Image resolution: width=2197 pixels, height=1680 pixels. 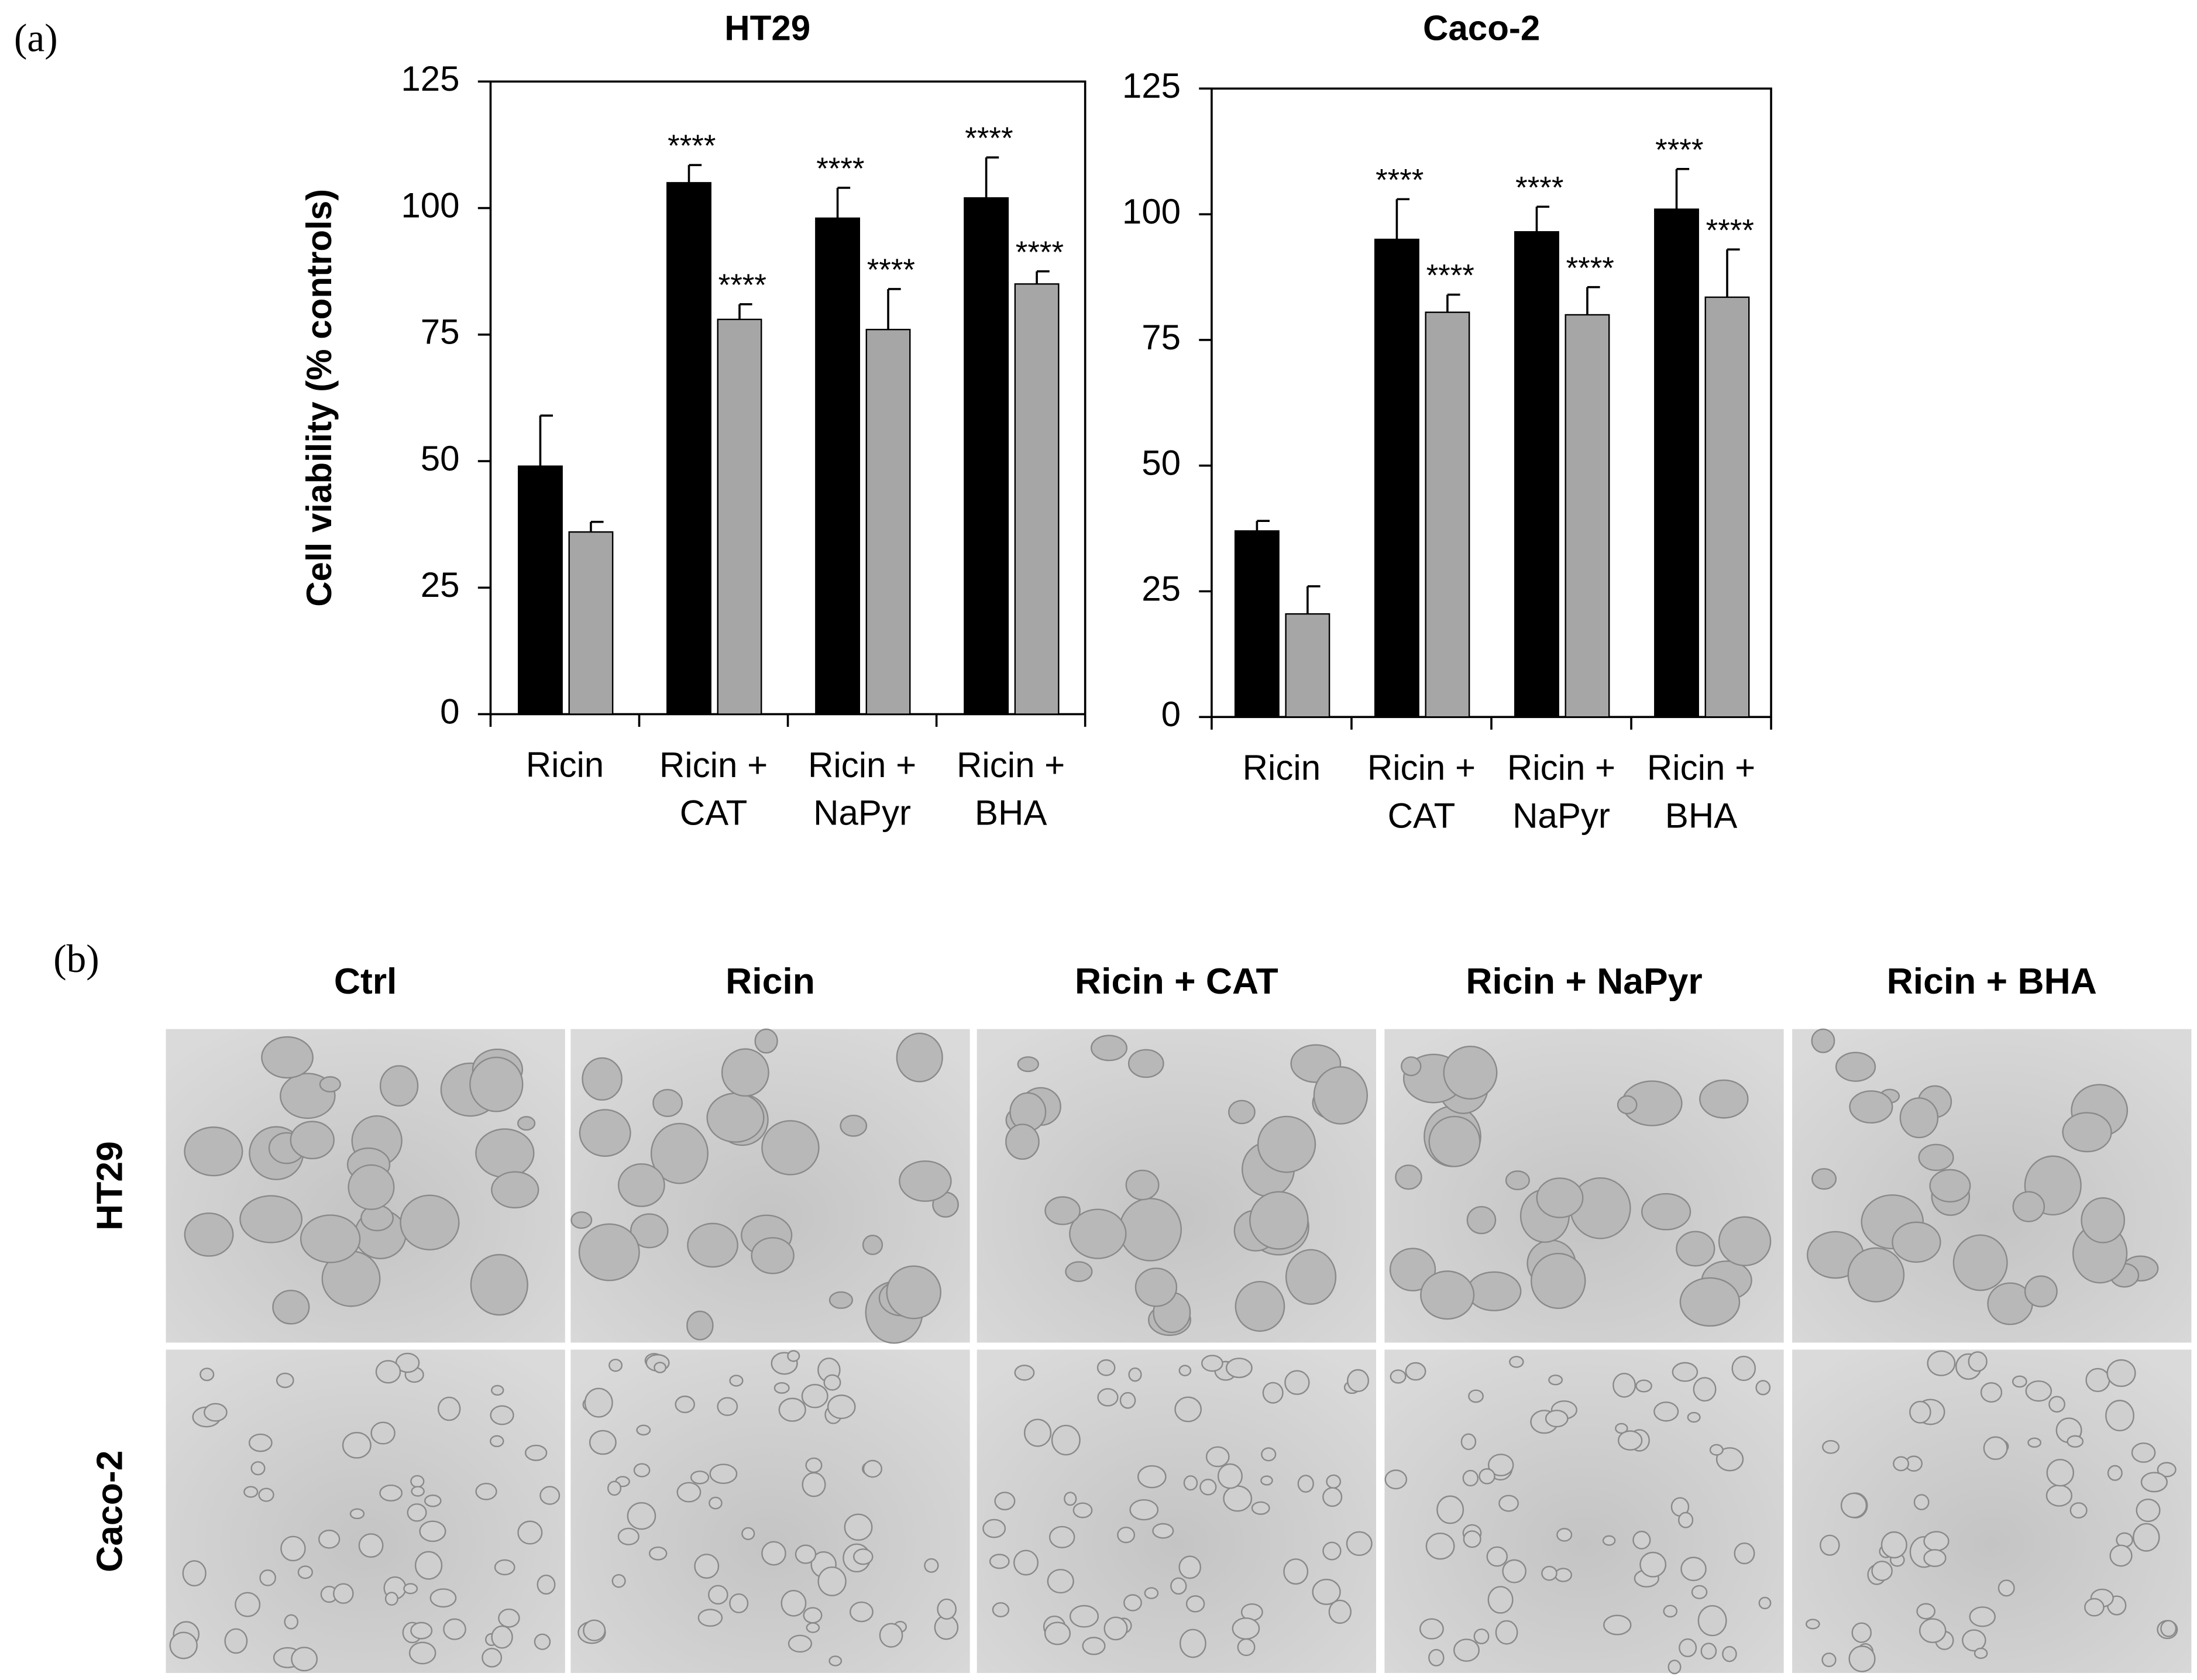 What do you see at coordinates (1584, 981) in the screenshot?
I see `column-header: Ricin + NaPyr` at bounding box center [1584, 981].